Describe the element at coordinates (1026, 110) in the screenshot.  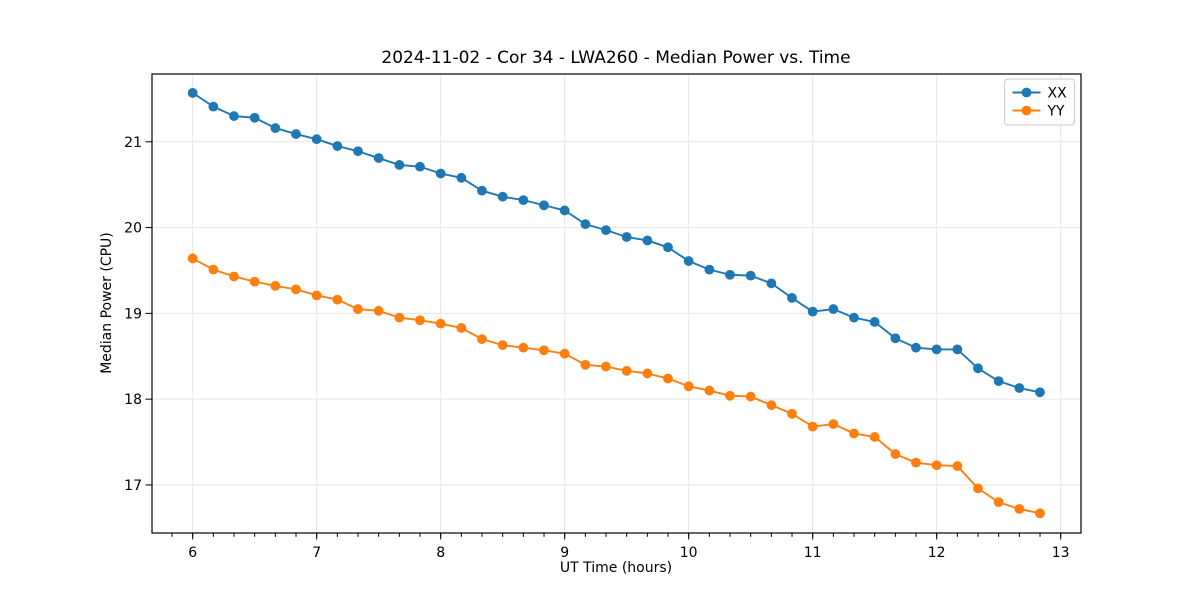
I see `legend-marker-YY` at that location.